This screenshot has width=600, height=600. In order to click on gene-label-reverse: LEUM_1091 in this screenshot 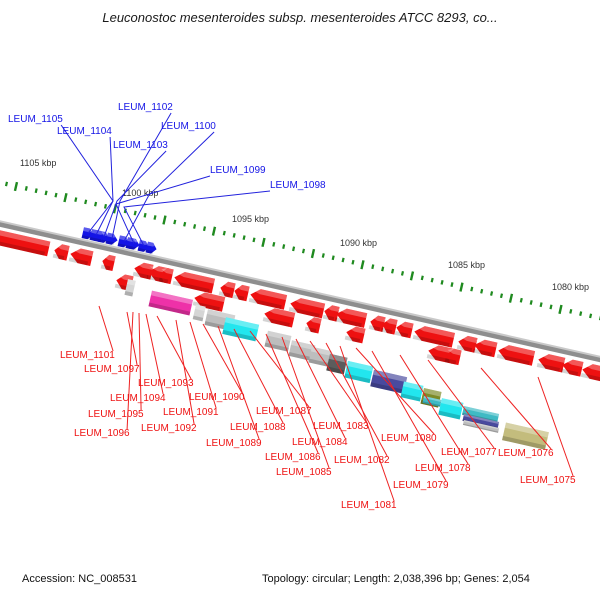, I will do `click(191, 412)`.